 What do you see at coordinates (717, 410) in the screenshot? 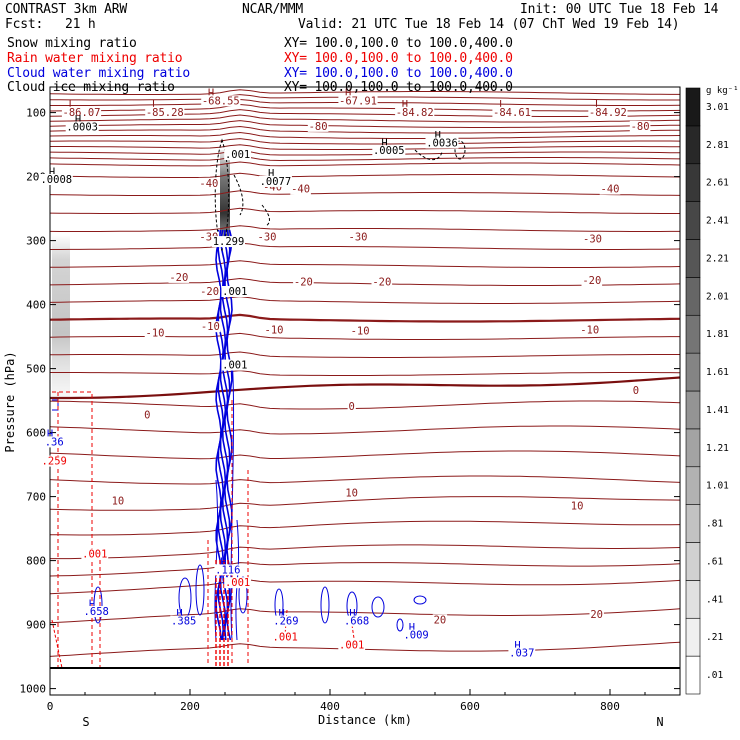
I see `colorbar-tick-label: 1.41` at bounding box center [717, 410].